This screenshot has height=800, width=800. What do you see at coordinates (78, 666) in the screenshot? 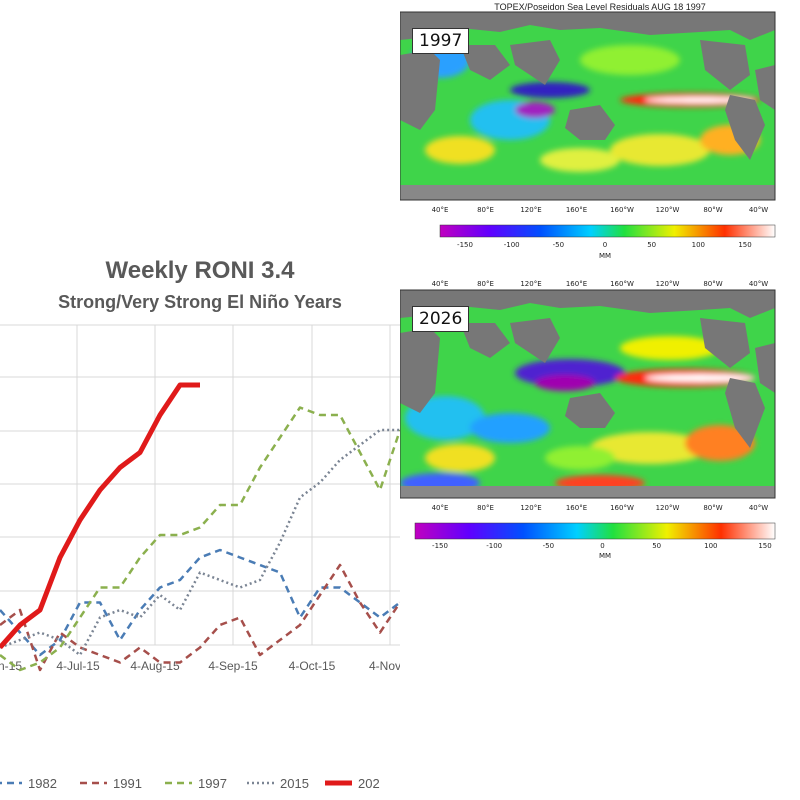
I see `x-tick-label: 4-Jul-15` at bounding box center [78, 666].